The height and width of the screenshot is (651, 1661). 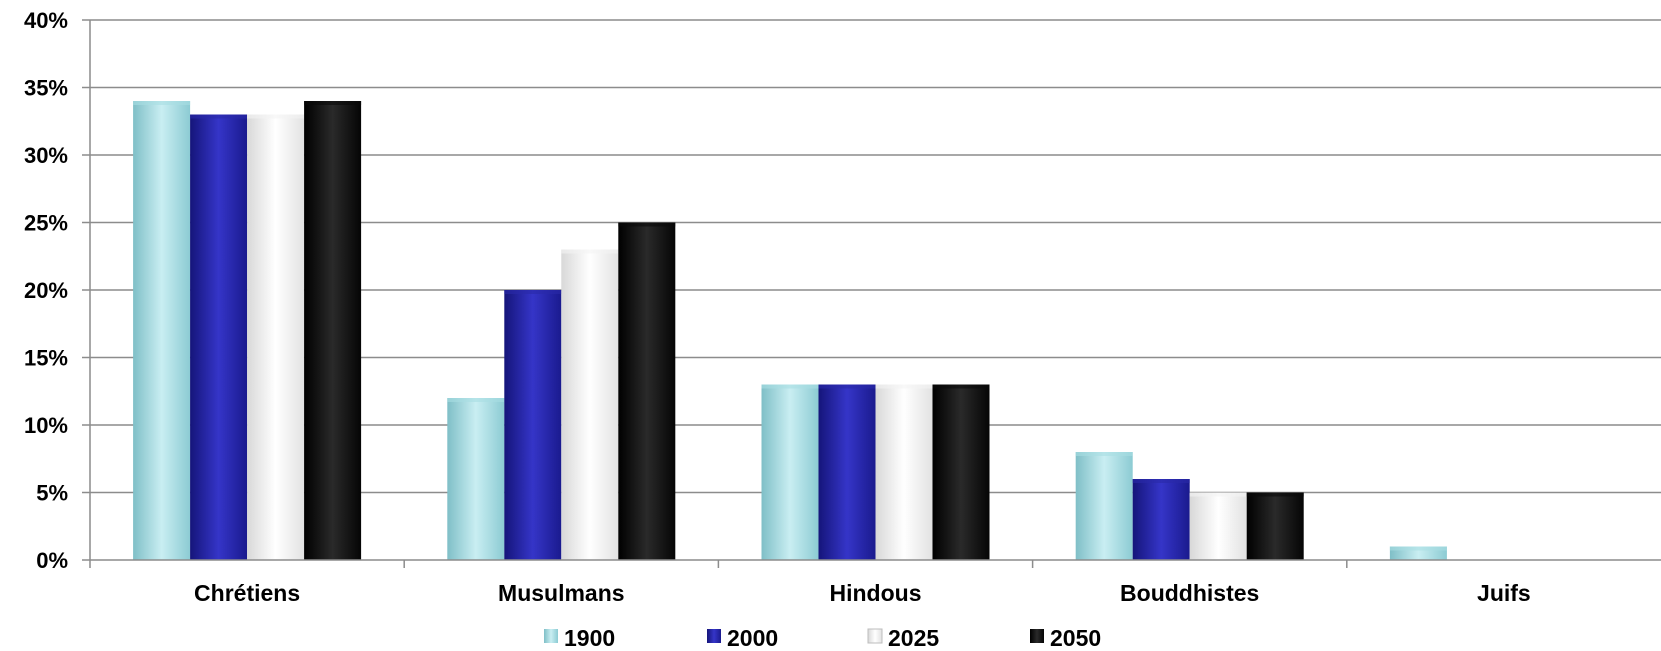 I want to click on y-tick-label: 30%, so click(x=46, y=155).